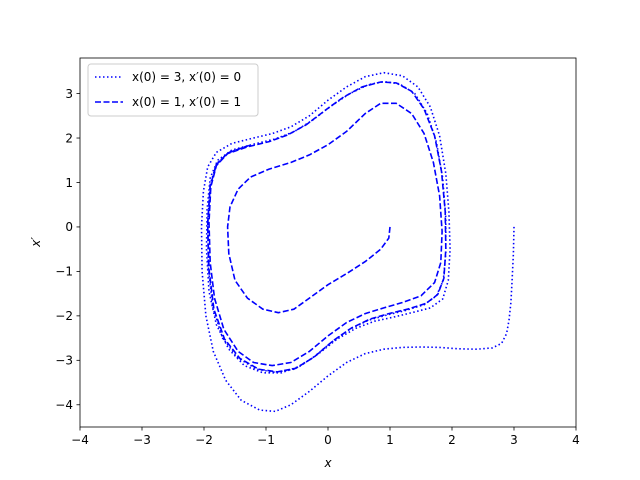 Image resolution: width=640 pixels, height=480 pixels. What do you see at coordinates (64, 316) in the screenshot?
I see `y-tick-label: −2` at bounding box center [64, 316].